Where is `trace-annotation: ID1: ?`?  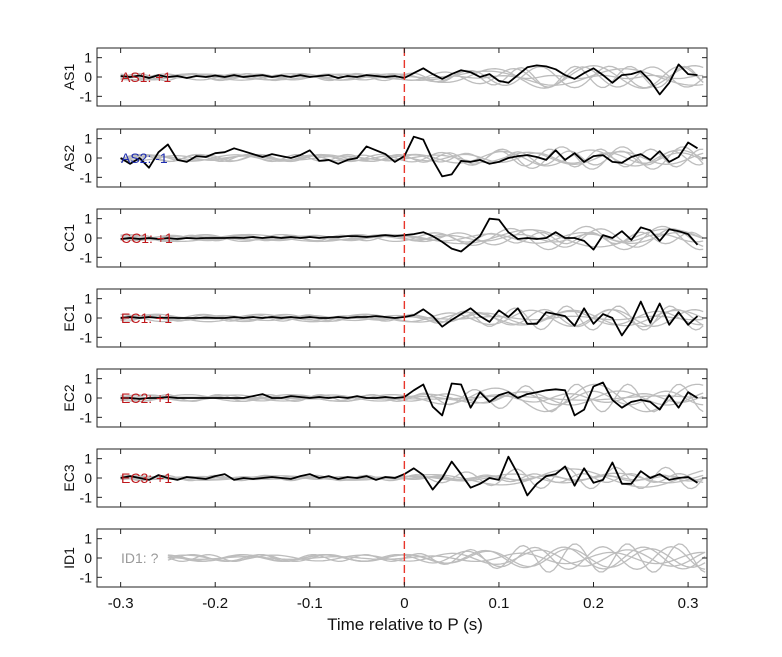
trace-annotation: ID1: ? is located at coordinates (140, 558).